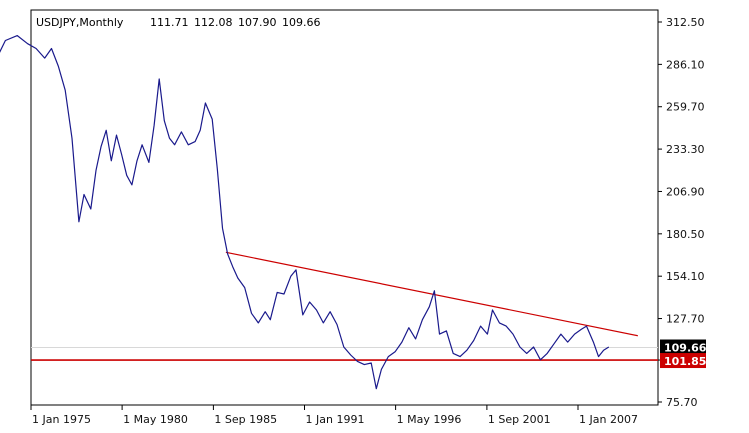  Describe the element at coordinates (335, 419) in the screenshot. I see `x-tick-label: 1 Jan 1991` at that location.